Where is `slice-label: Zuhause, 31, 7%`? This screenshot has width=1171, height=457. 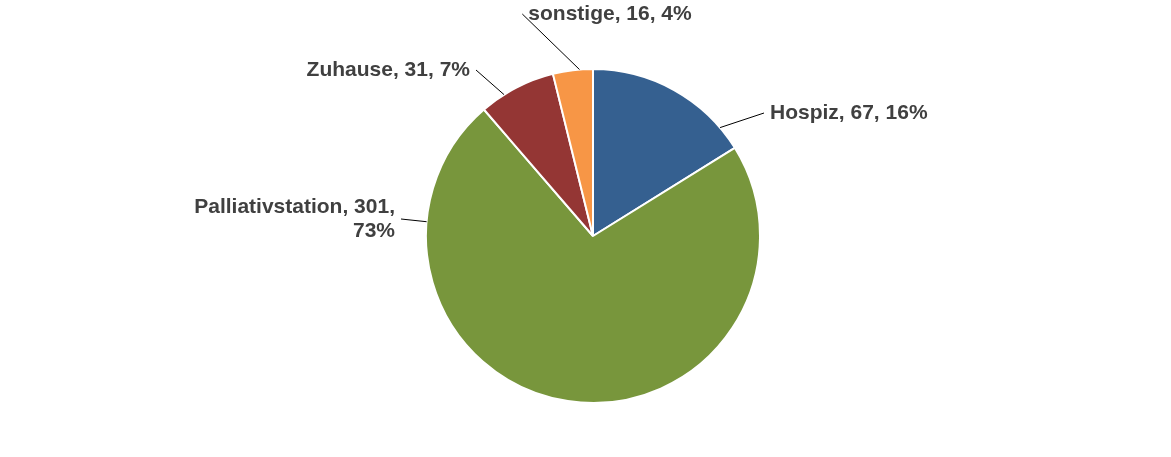 slice-label: Zuhause, 31, 7% is located at coordinates (388, 68).